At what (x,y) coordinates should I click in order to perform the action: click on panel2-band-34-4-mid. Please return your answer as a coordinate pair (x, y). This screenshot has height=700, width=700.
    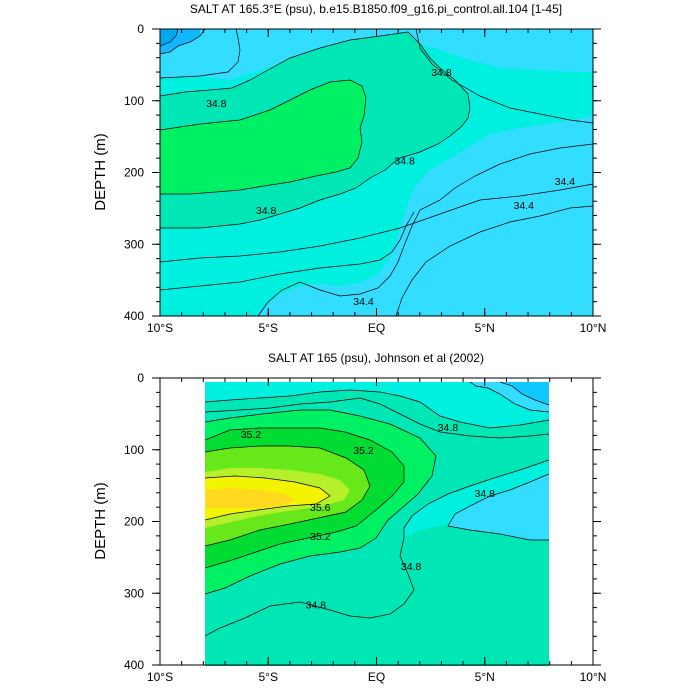
    Looking at the image, I should click on (498, 507).